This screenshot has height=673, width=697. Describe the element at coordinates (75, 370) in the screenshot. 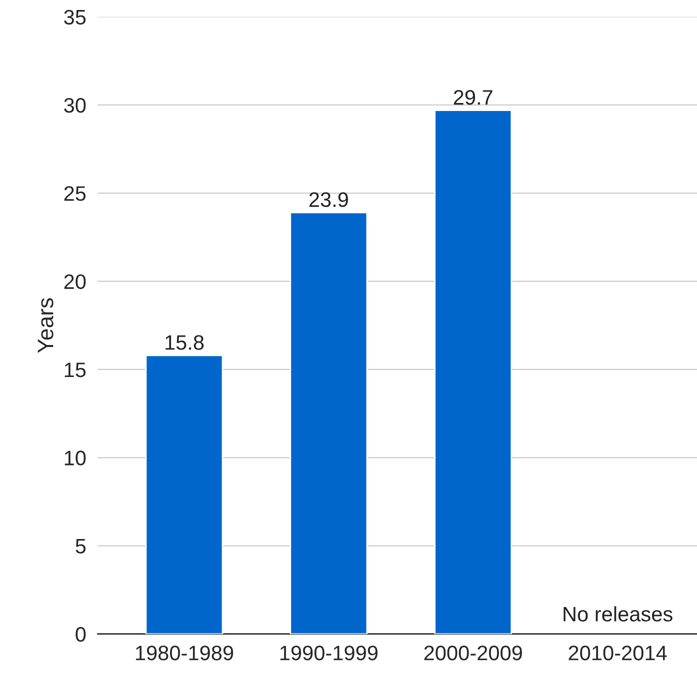

I see `y-tick-label: 15` at that location.